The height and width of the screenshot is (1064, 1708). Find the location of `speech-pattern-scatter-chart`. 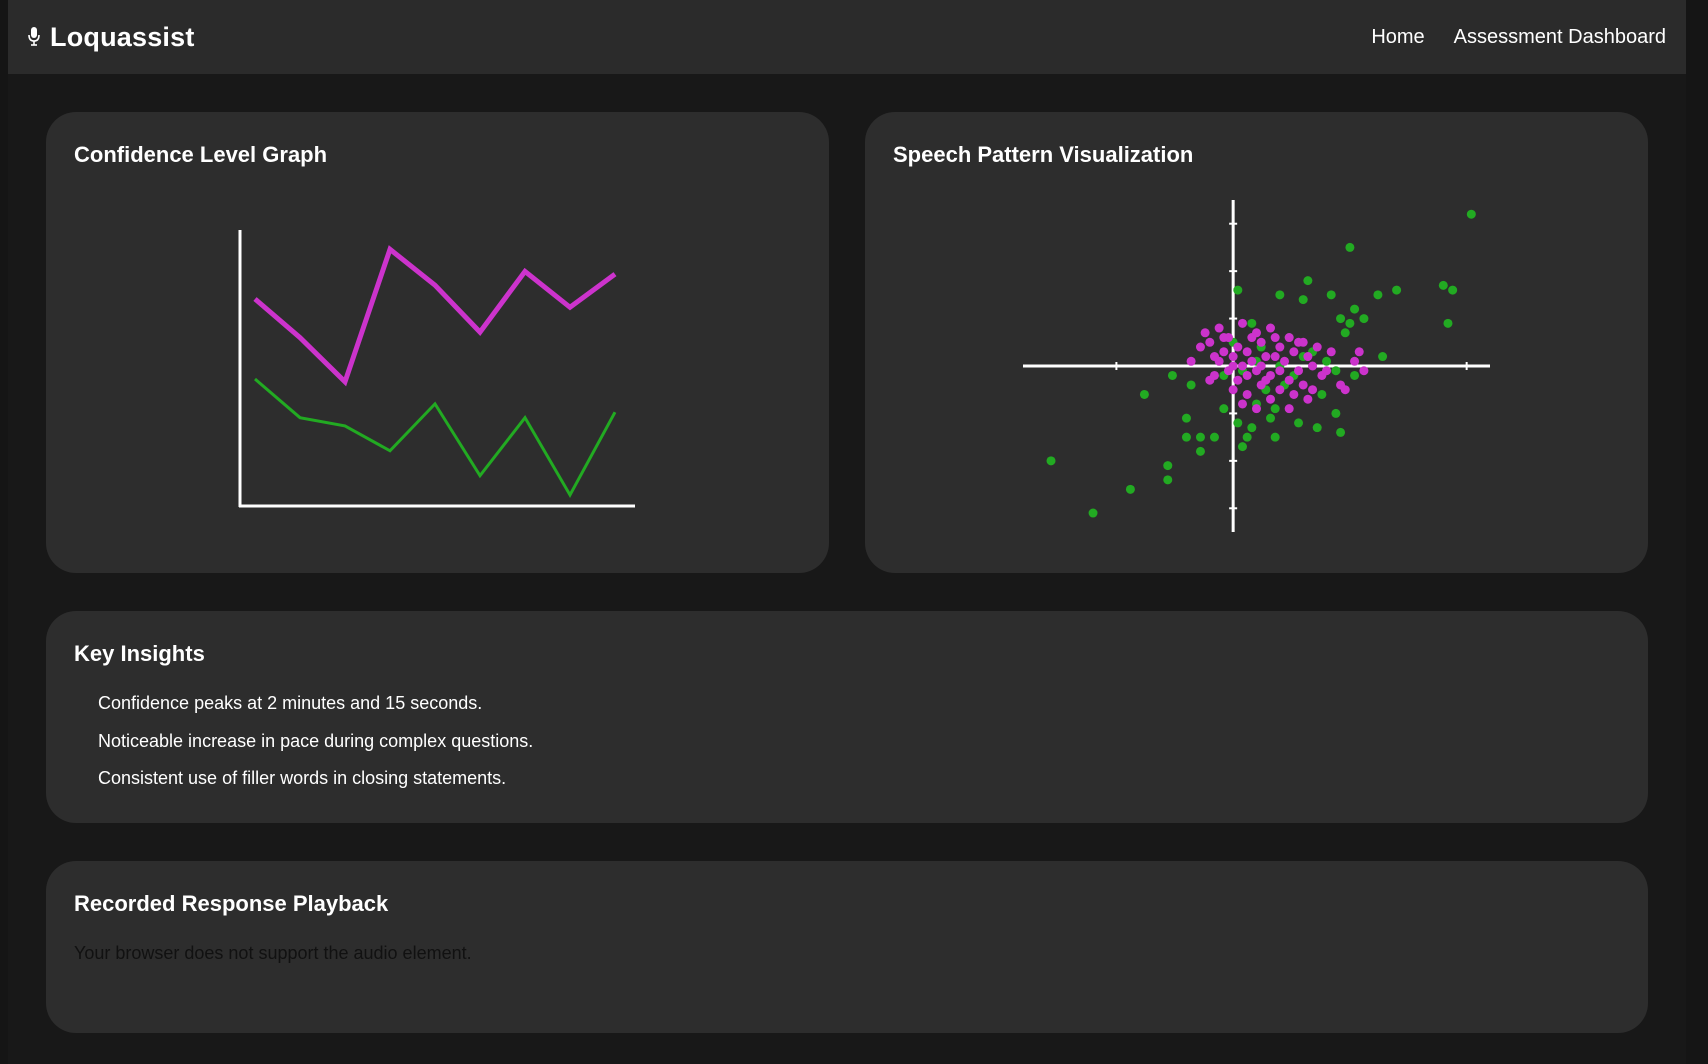

speech-pattern-scatter-chart is located at coordinates (1256, 366).